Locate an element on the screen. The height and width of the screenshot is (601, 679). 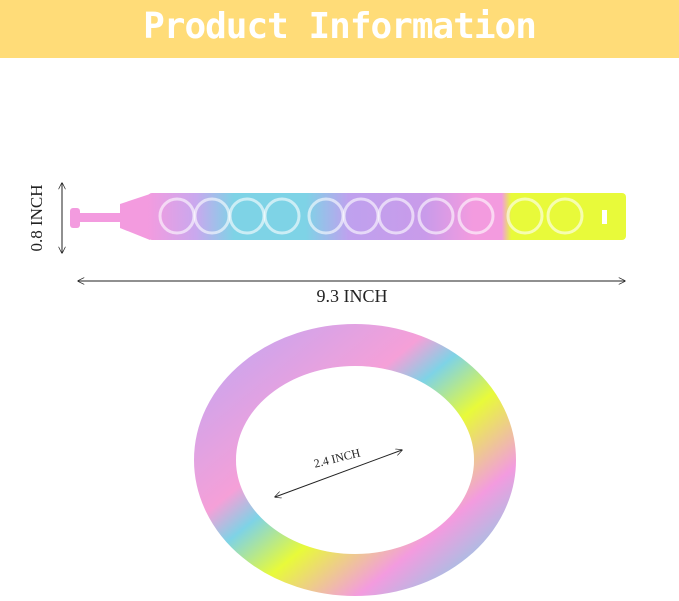
diameter-label: 2.4 INCH is located at coordinates (337, 458).